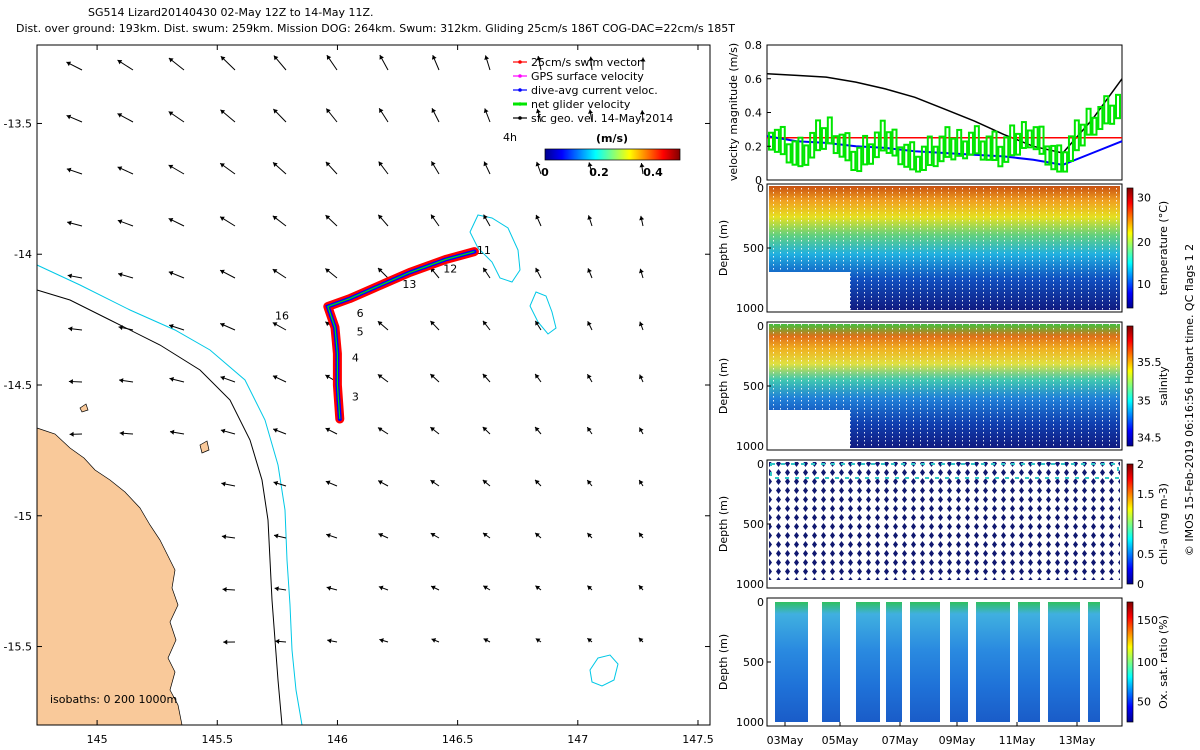  I want to click on profile-colorbar, so click(1130, 248).